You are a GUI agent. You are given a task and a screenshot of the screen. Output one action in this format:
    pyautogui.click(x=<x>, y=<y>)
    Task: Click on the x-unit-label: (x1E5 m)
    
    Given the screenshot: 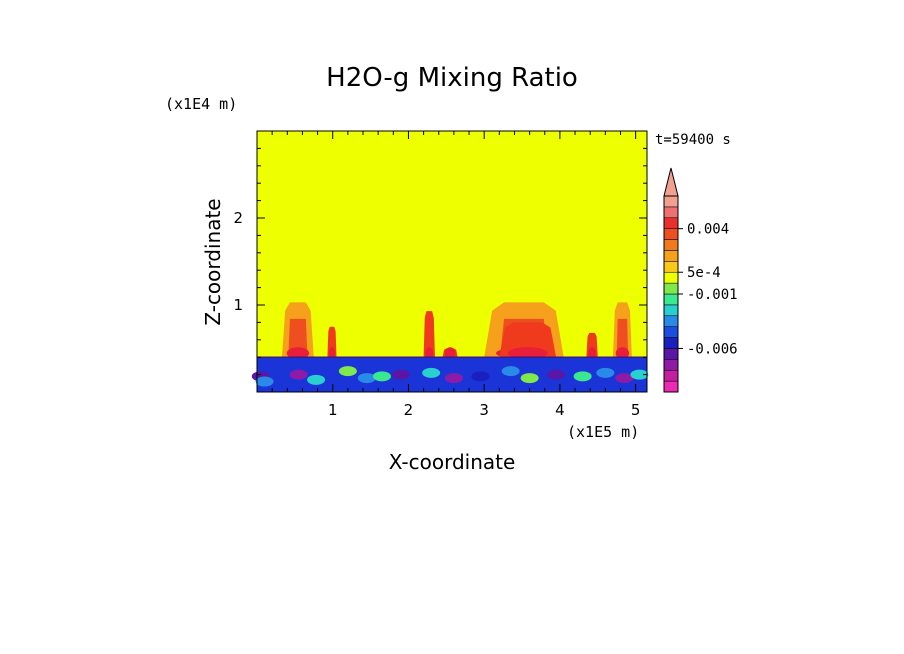 What is the action you would take?
    pyautogui.click(x=603, y=432)
    